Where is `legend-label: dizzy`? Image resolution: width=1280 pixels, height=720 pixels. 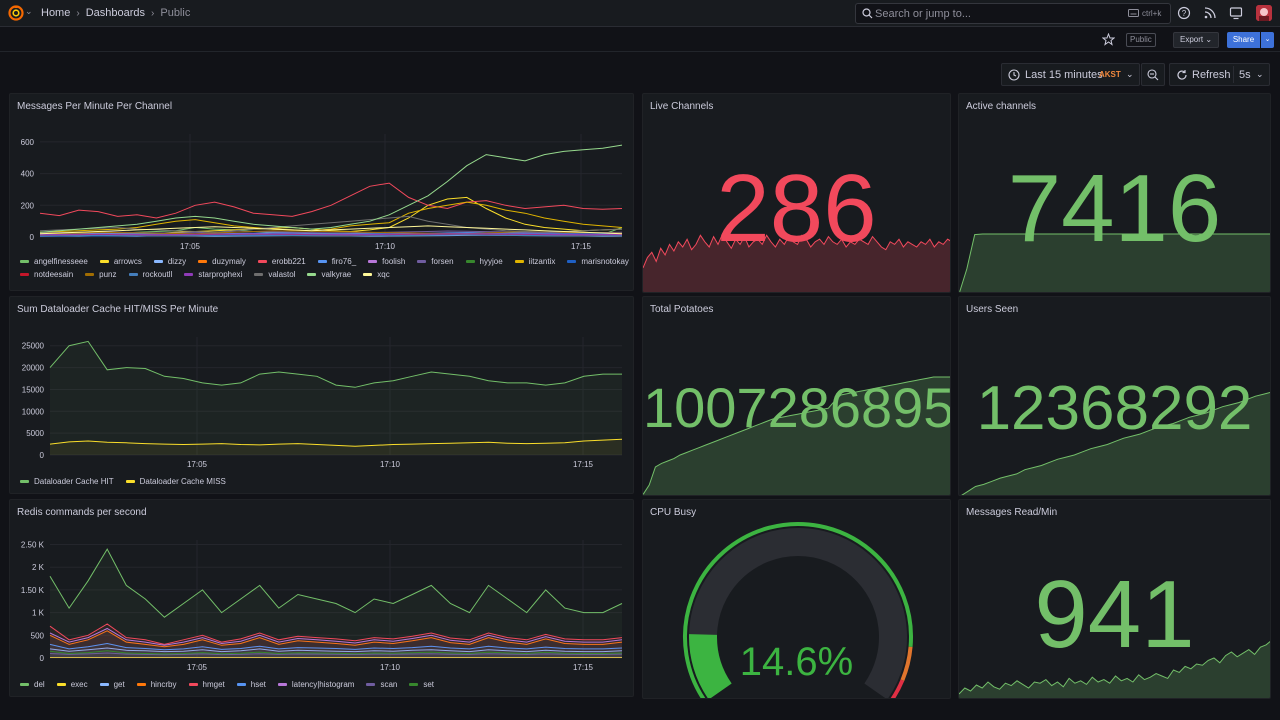
legend-label: dizzy is located at coordinates (177, 261).